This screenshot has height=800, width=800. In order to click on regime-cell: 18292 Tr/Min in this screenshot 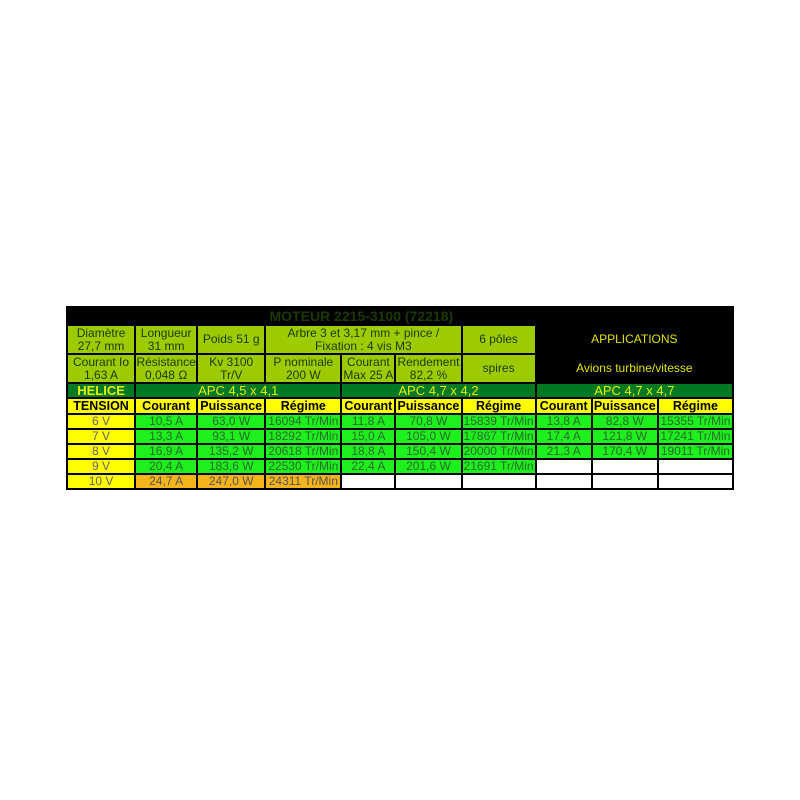, I will do `click(303, 436)`.